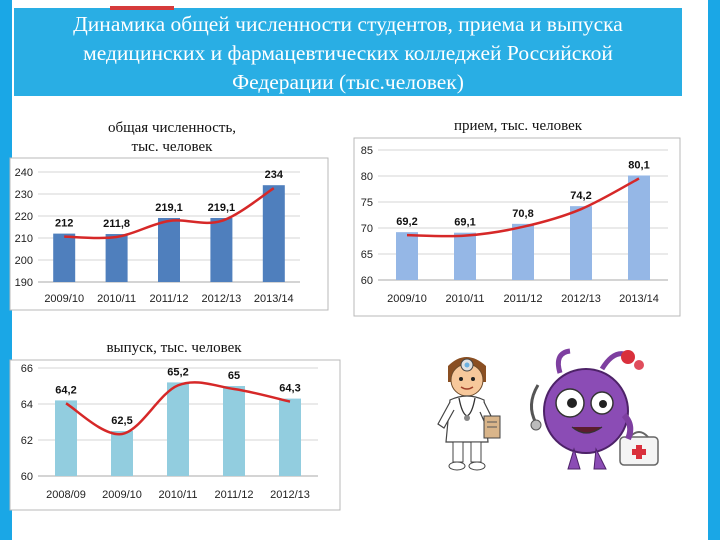 This screenshot has height=540, width=720. Describe the element at coordinates (6, 270) in the screenshot. I see `left-side-bar` at that location.